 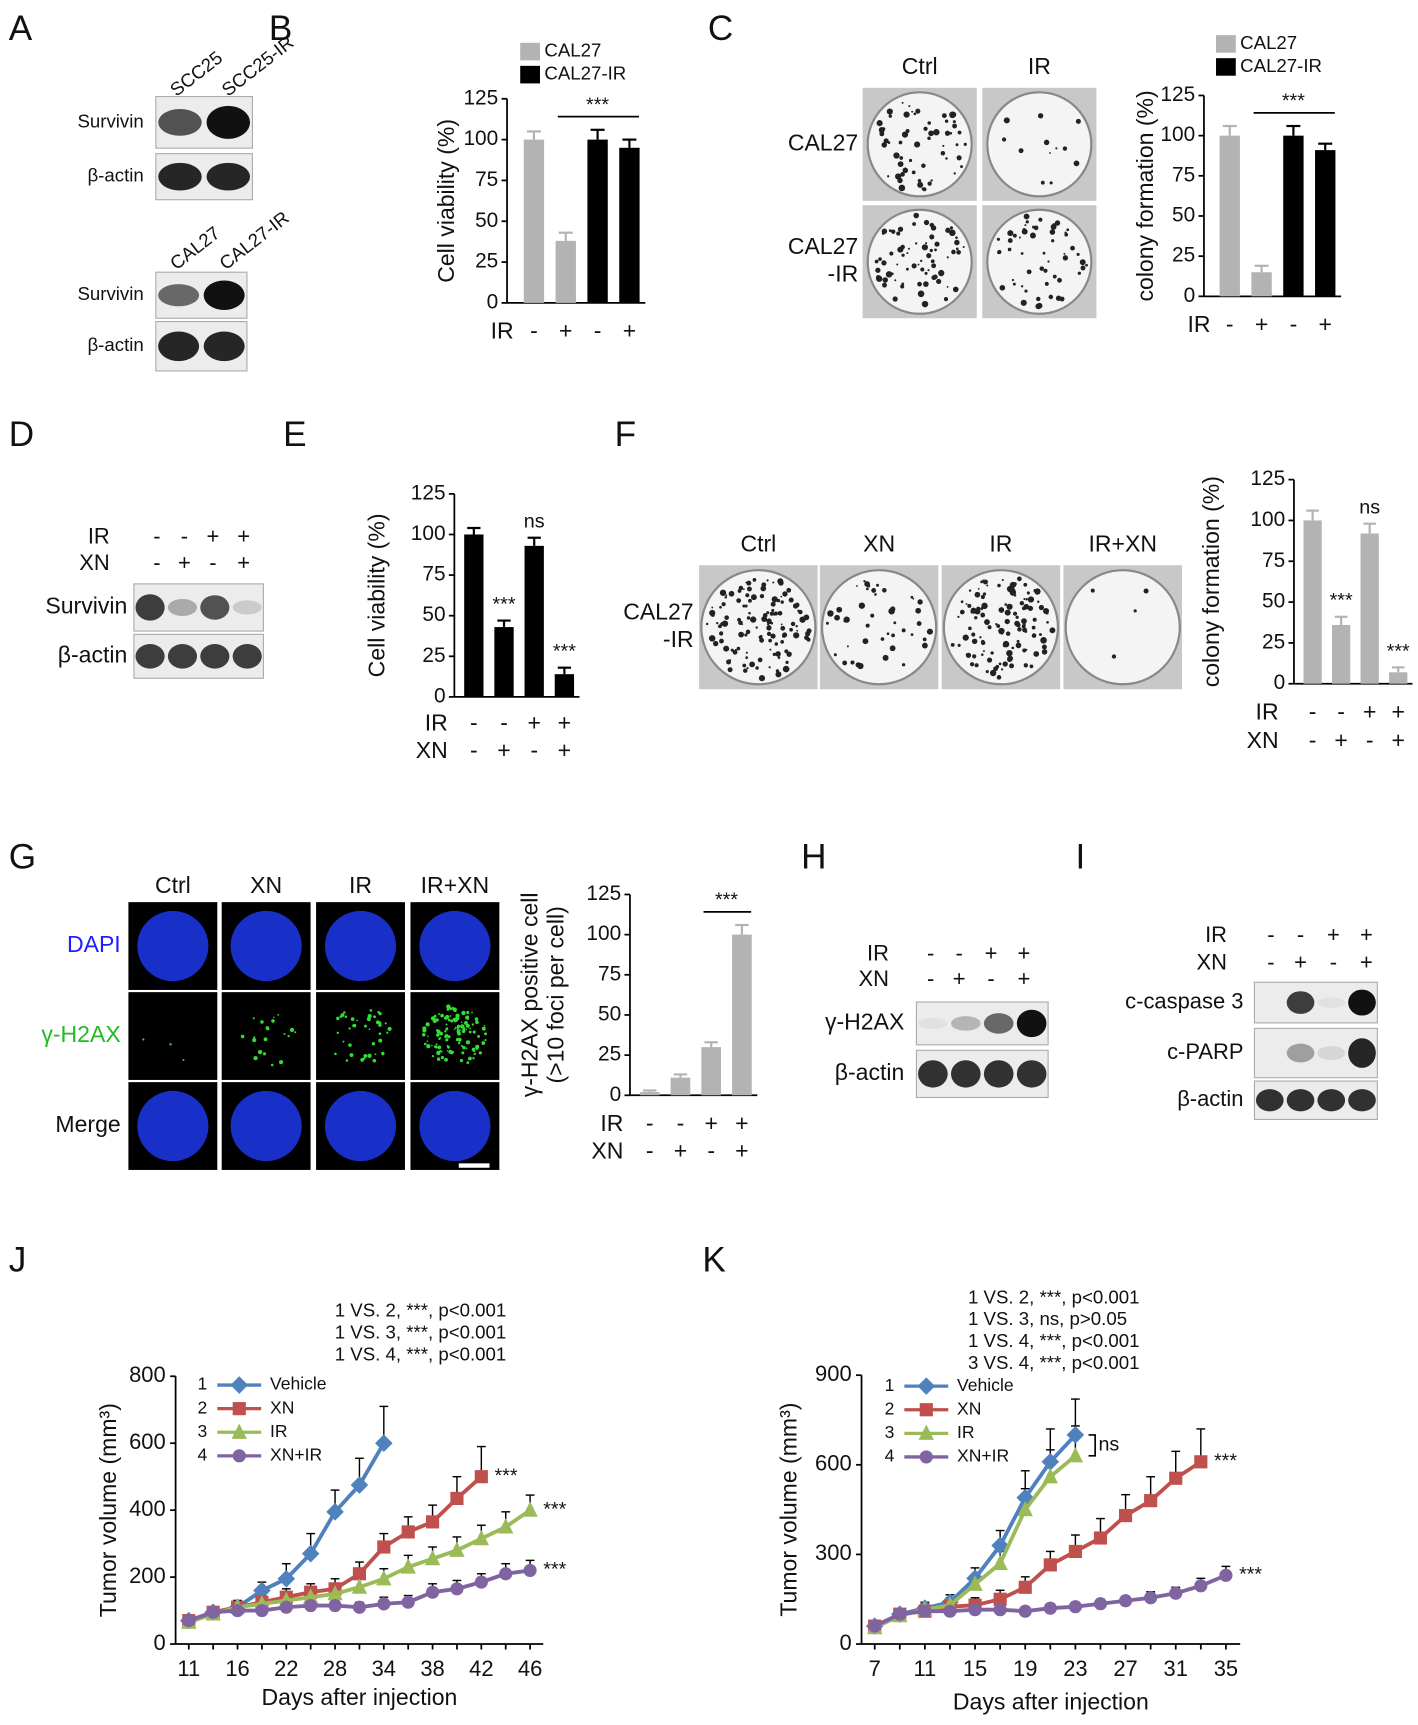 I want to click on annotation: 1 VS. 4, ***, p<0.001, so click(x=1054, y=1340).